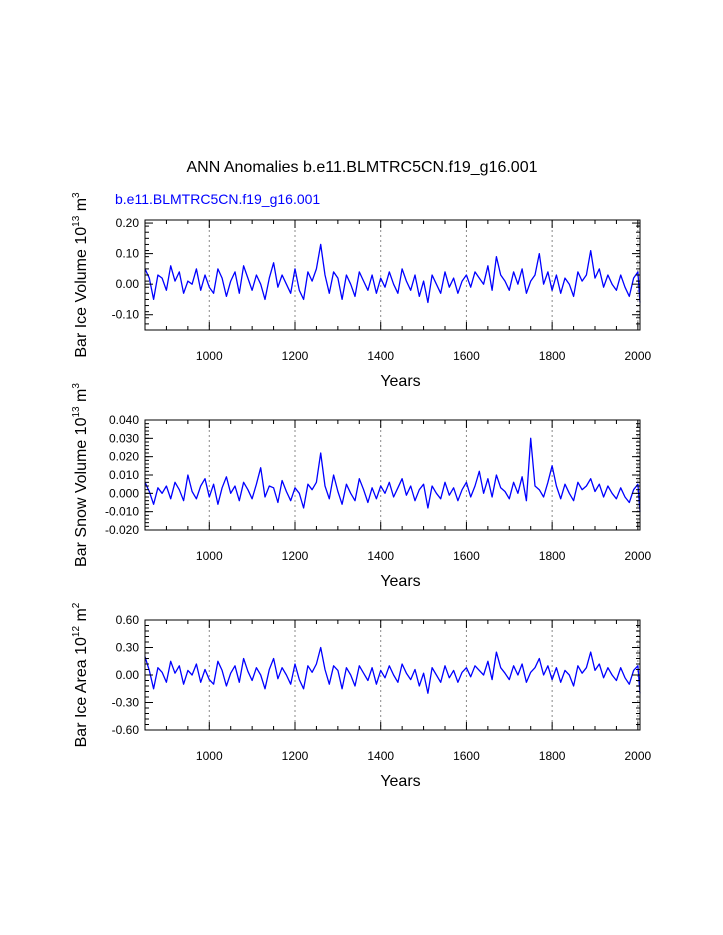 The width and height of the screenshot is (723, 935). What do you see at coordinates (124, 420) in the screenshot?
I see `y-tick-label: 0.040` at bounding box center [124, 420].